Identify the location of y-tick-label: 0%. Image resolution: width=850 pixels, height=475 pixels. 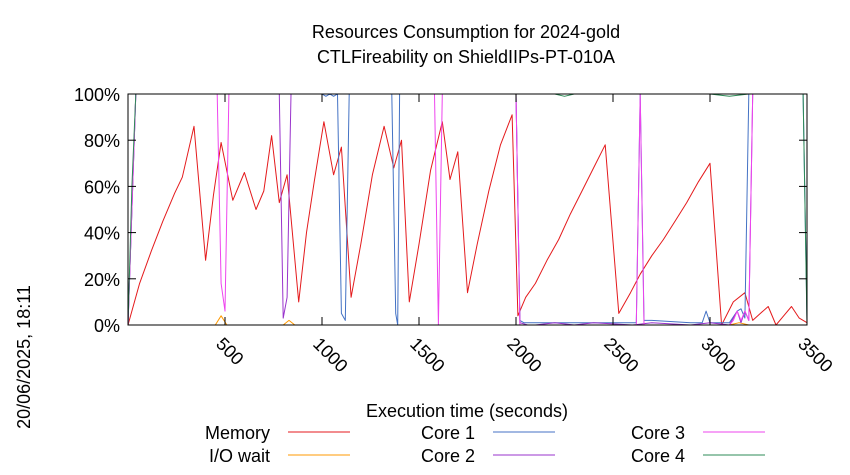
(107, 326).